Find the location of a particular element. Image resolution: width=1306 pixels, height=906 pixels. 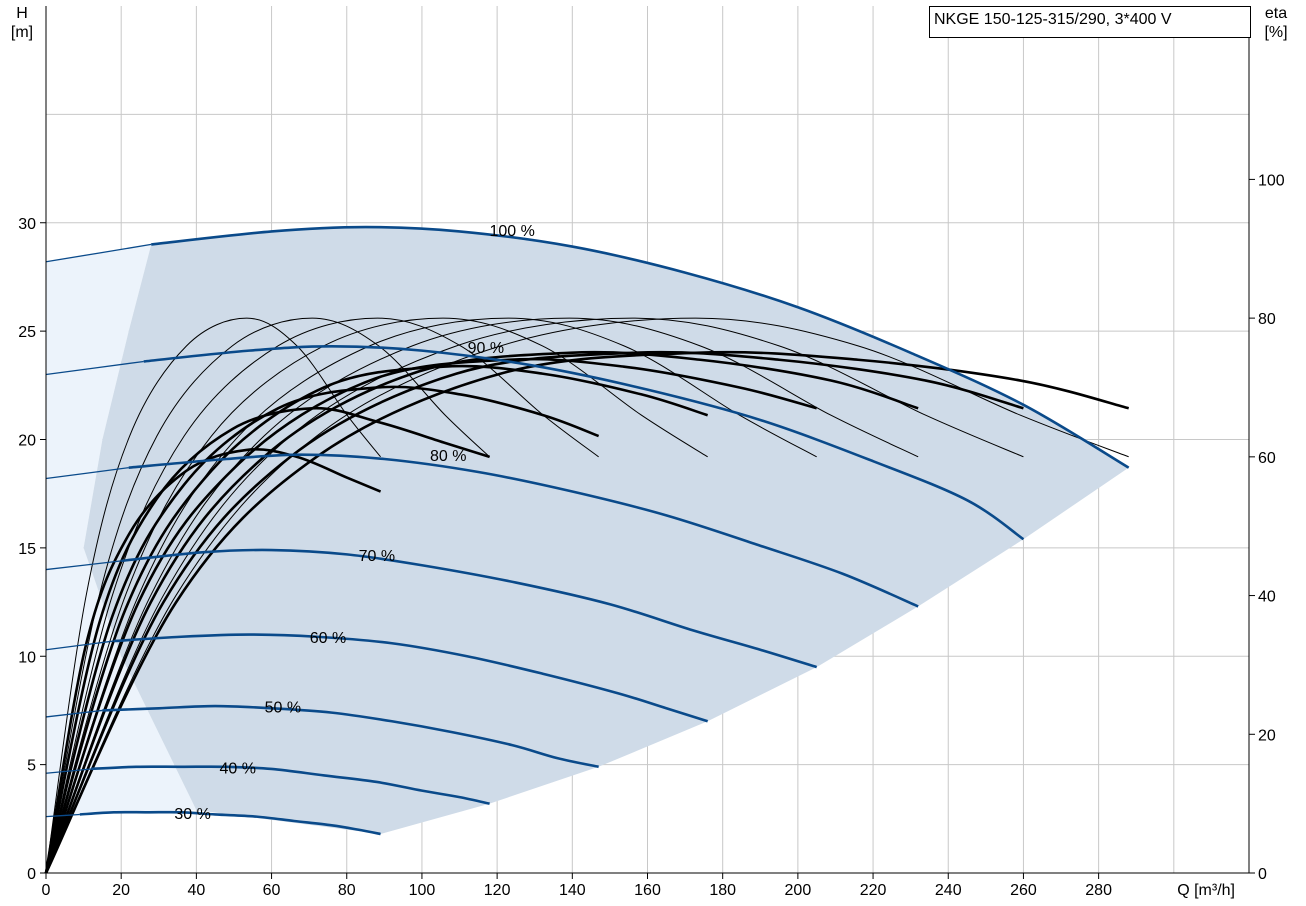

efficiency-curve-thick is located at coordinates (213, 661).